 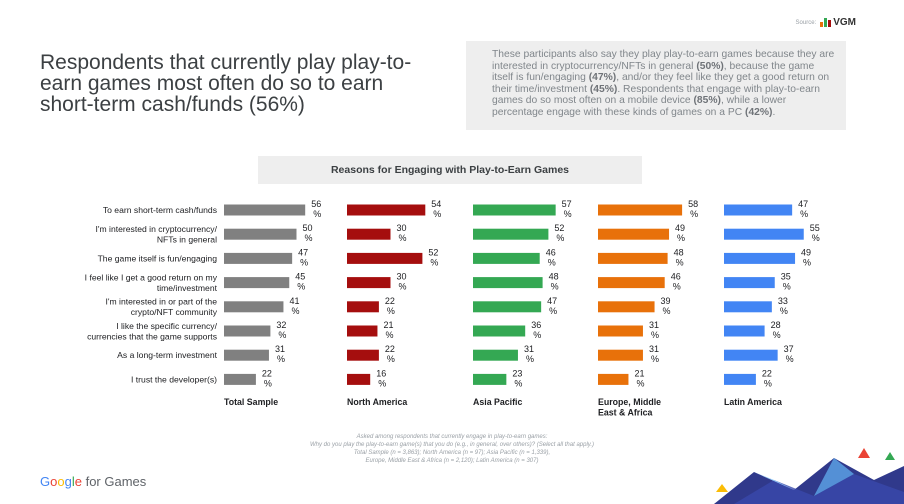 What do you see at coordinates (433, 252) in the screenshot?
I see `data-label: 52` at bounding box center [433, 252].